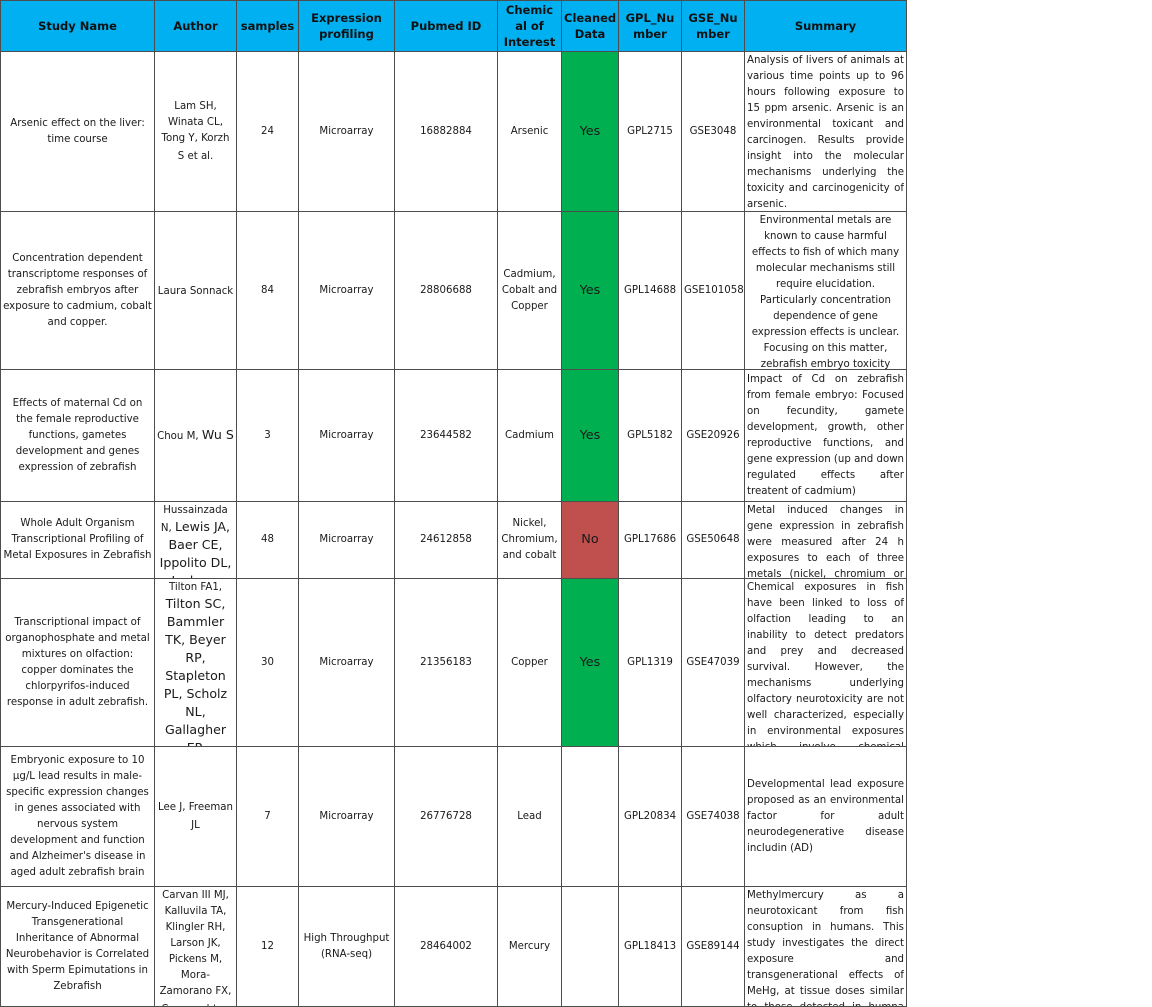 This screenshot has width=1152, height=1007. Describe the element at coordinates (713, 435) in the screenshot. I see `cell-gse-number: GSE20926` at that location.